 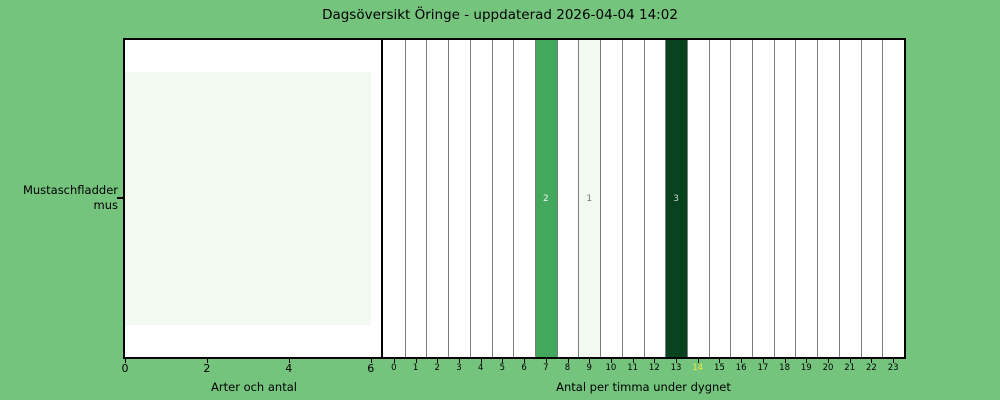 I want to click on hour-cell-value: 2, so click(x=545, y=198).